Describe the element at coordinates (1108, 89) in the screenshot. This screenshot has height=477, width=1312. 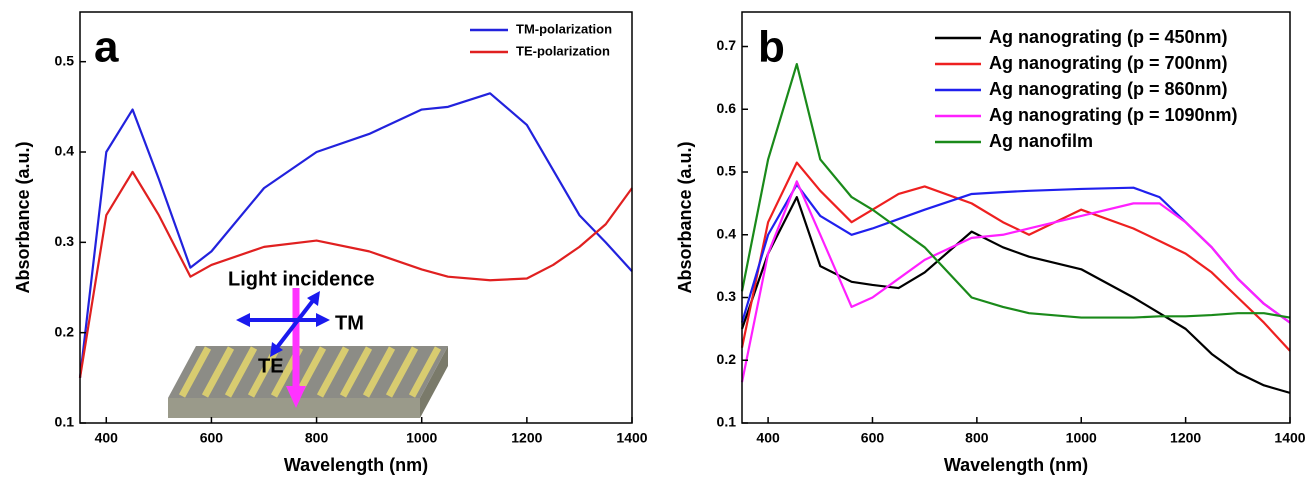
I see `legend-label: Ag nanograting (p = 860nm)` at that location.